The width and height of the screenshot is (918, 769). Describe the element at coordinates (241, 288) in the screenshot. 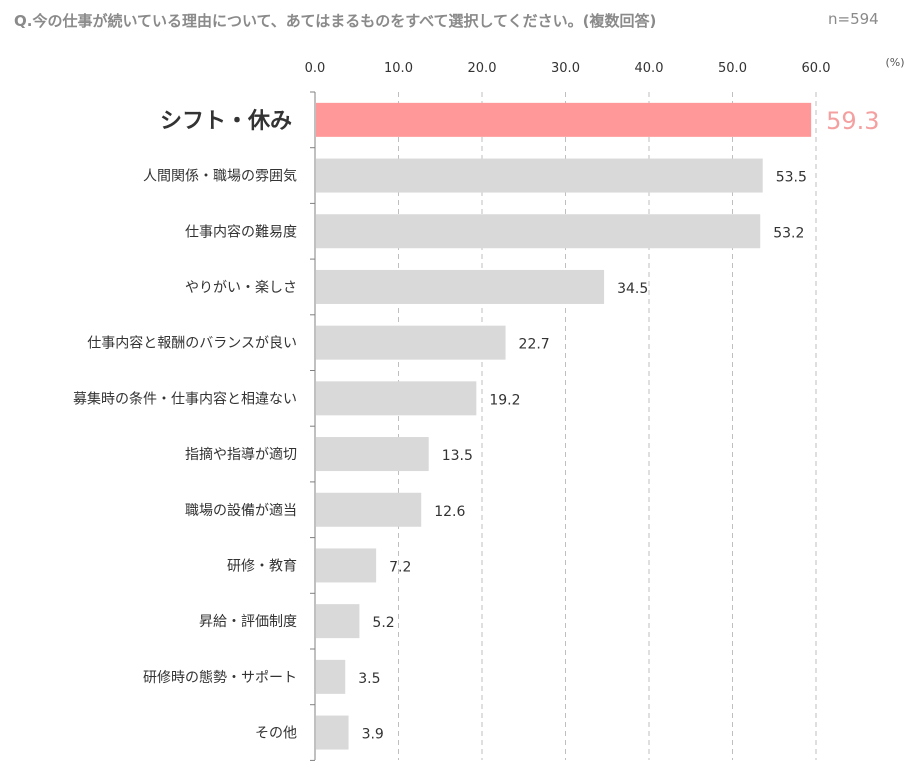

I see `category-label: やりがい・楽しさ` at that location.